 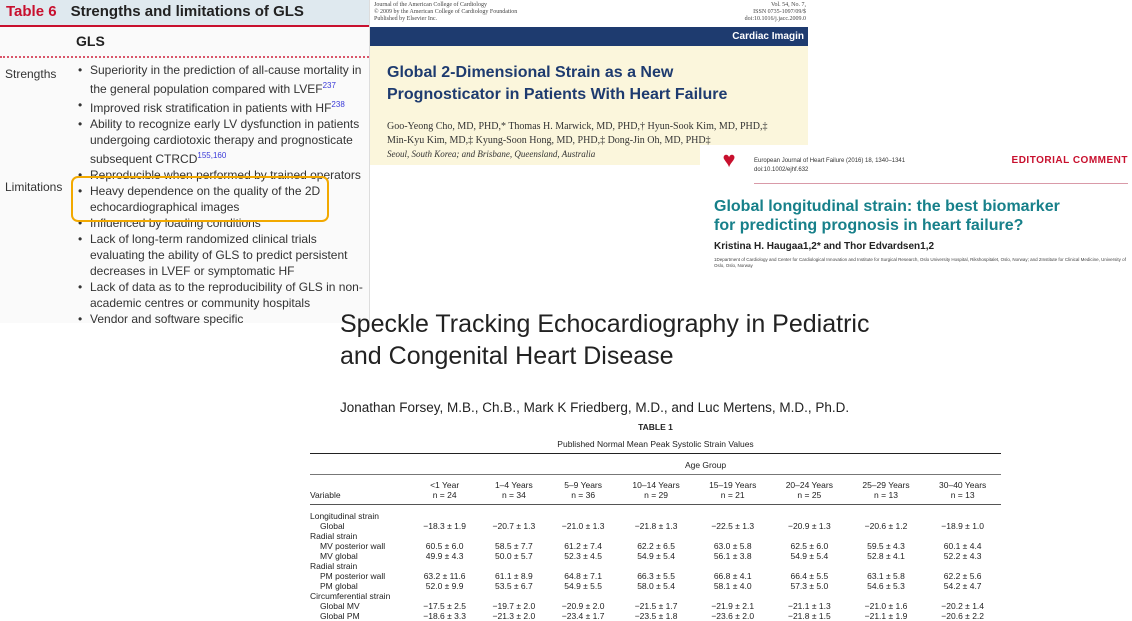 I want to click on age-column-header: 30–40 Years n = 13, so click(x=962, y=489).